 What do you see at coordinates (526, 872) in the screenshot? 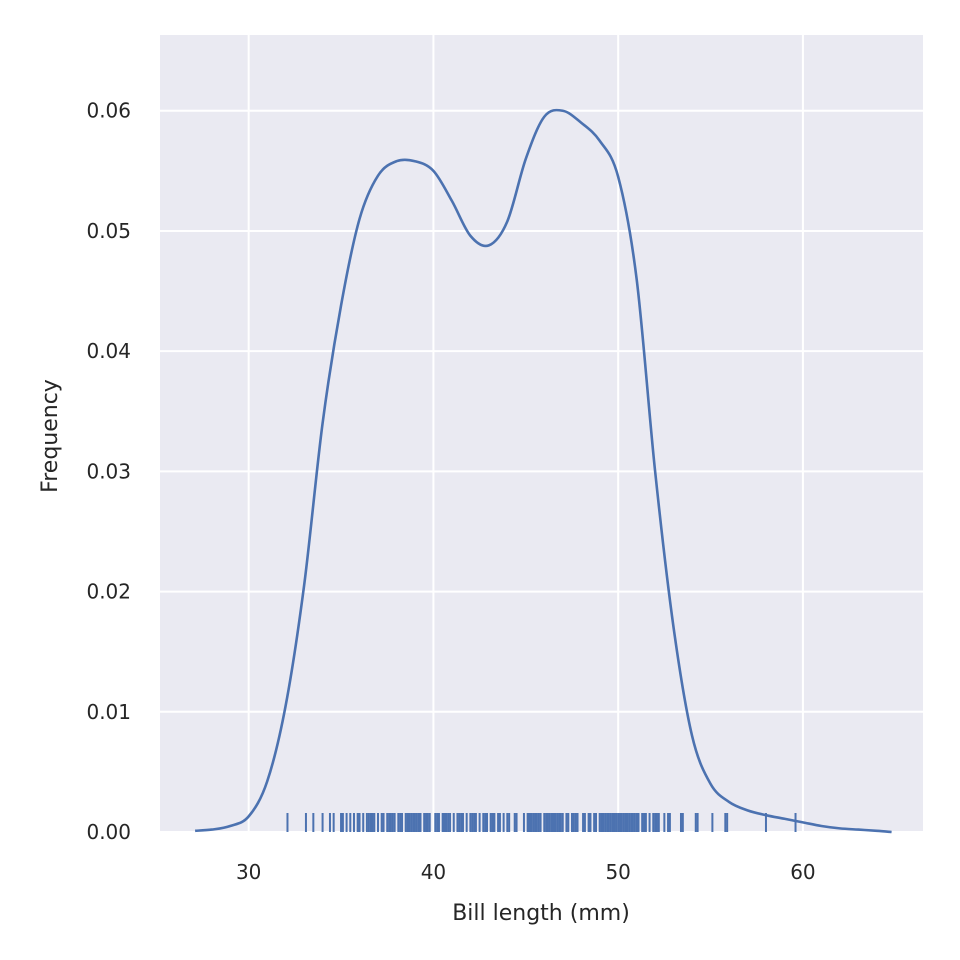
I see `x-tick-labels: 30 40 50 60` at bounding box center [526, 872].